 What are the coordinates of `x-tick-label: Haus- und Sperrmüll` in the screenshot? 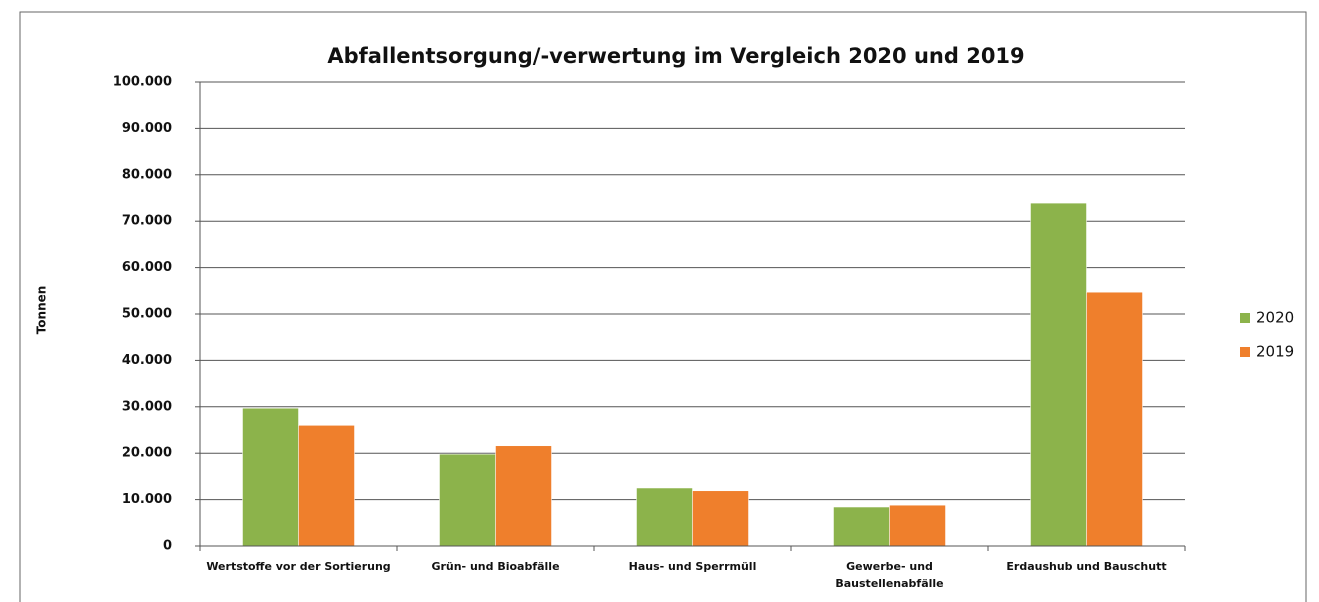 It's located at (692, 566).